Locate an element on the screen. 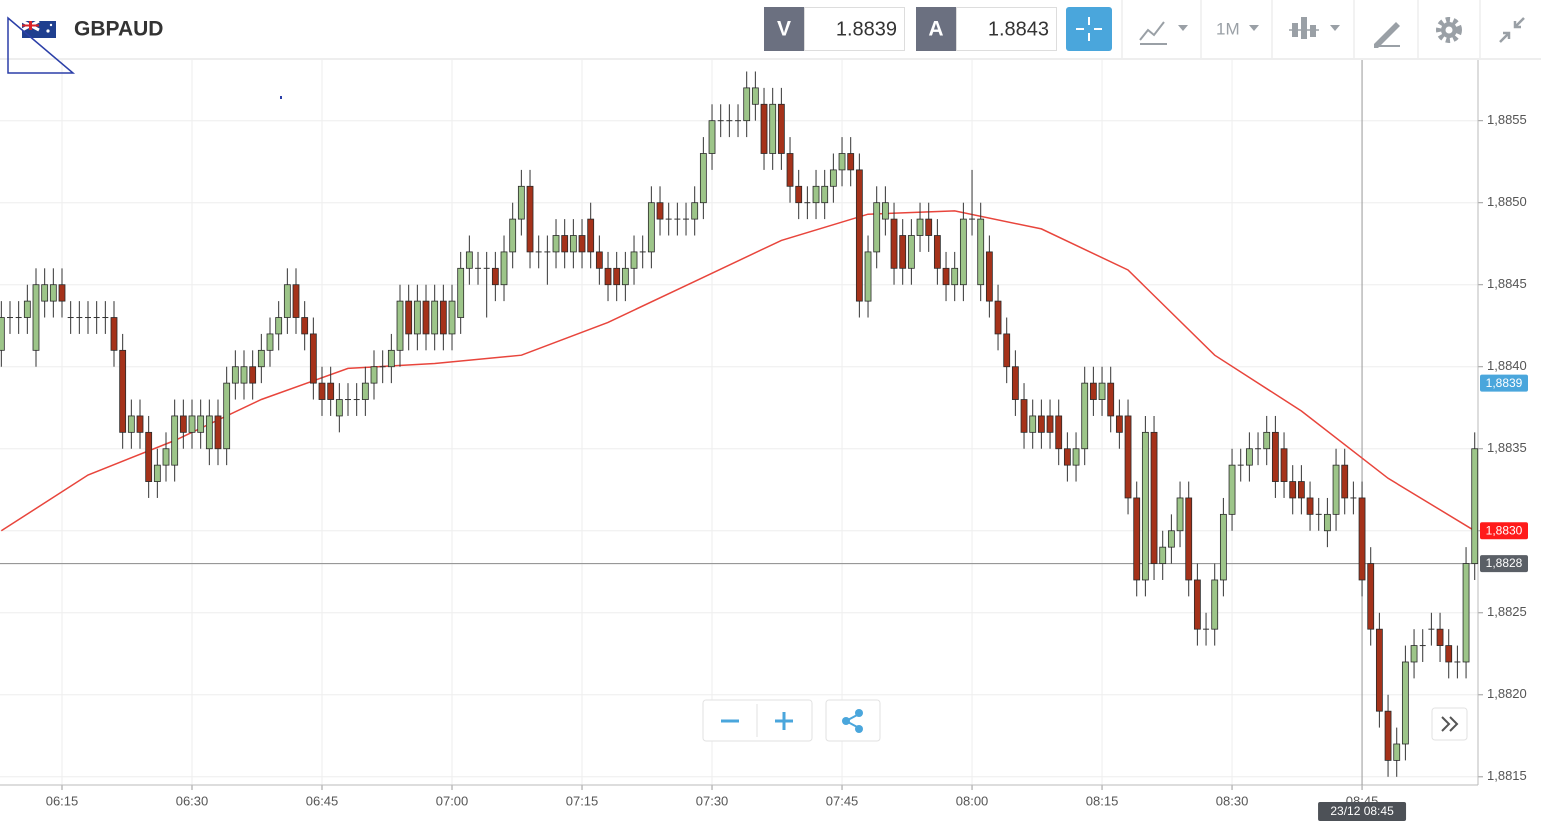  scroll-right-button is located at coordinates (1449, 724).